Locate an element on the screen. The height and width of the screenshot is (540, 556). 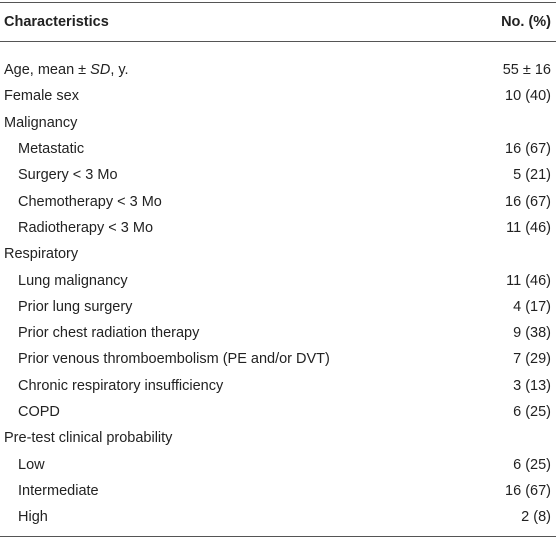
header-cell: No. (%) is located at coordinates (526, 22).